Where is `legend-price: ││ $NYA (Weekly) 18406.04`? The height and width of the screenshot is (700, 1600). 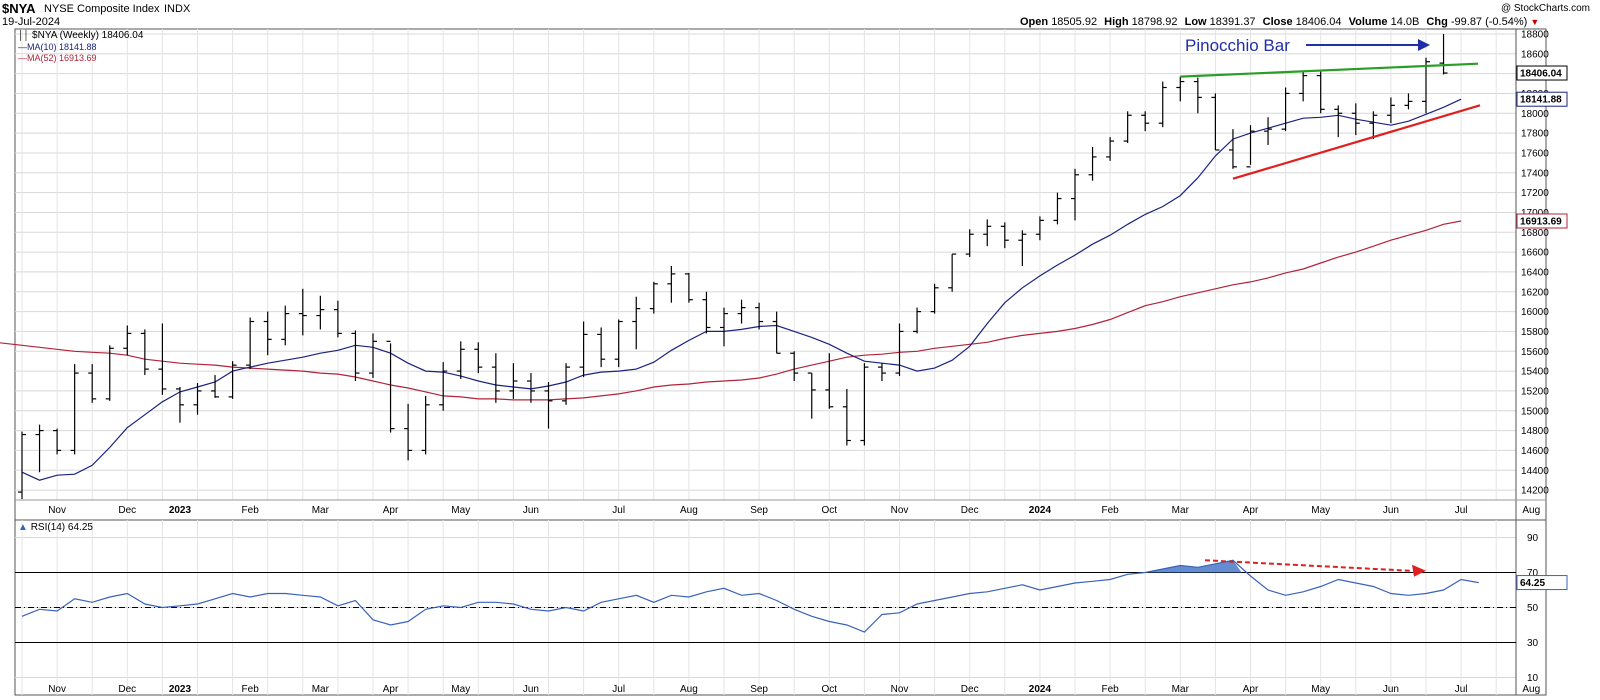 legend-price: ││ $NYA (Weekly) 18406.04 is located at coordinates (80, 35).